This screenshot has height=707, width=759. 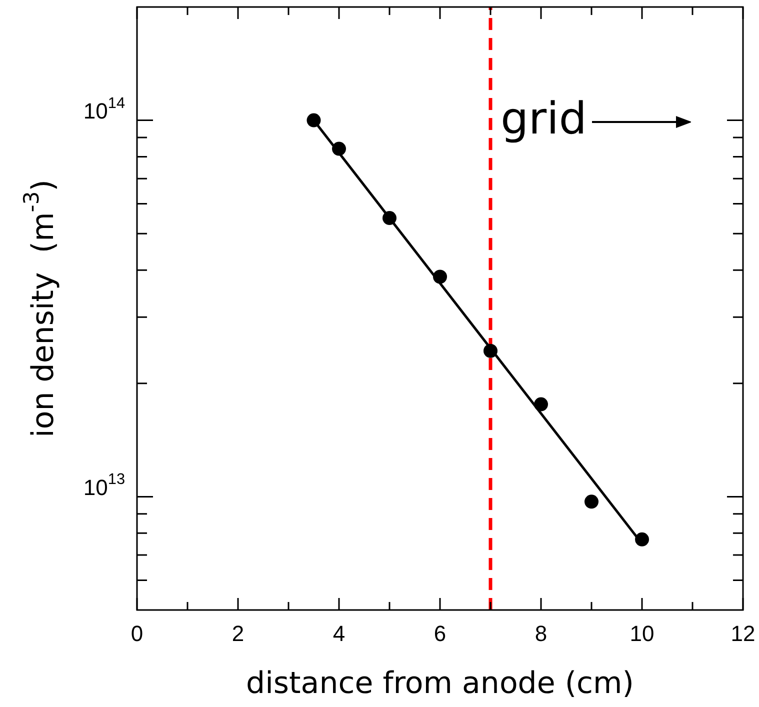 What do you see at coordinates (238, 633) in the screenshot?
I see `x-tick-label: 2` at bounding box center [238, 633].